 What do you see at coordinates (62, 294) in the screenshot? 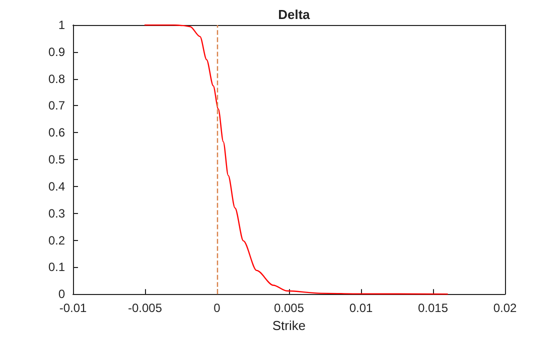
I see `y-tick-label: 0` at bounding box center [62, 294].